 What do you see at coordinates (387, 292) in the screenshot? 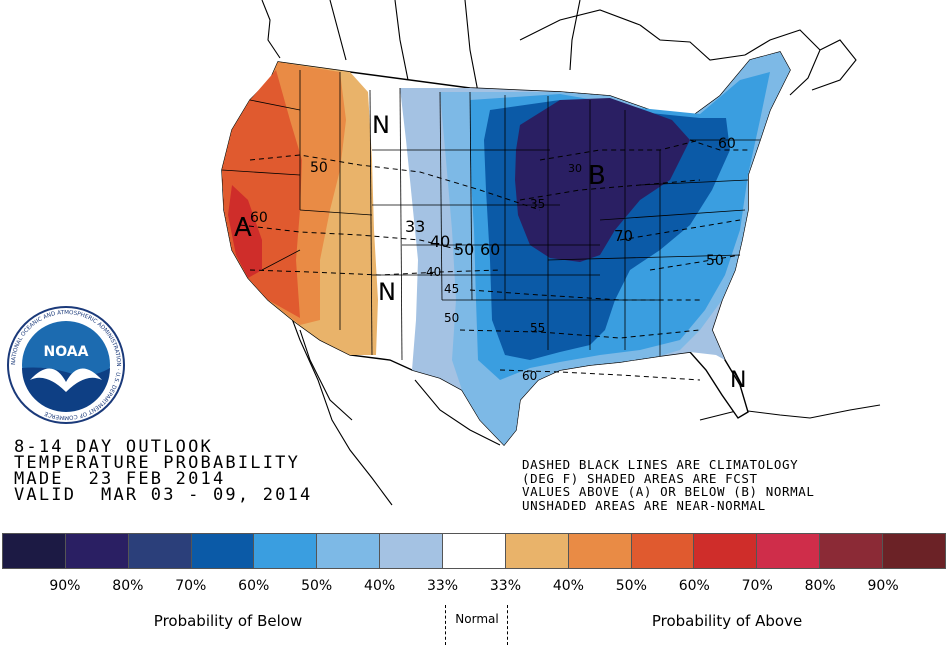
I see `normal-label-center: N` at bounding box center [387, 292].